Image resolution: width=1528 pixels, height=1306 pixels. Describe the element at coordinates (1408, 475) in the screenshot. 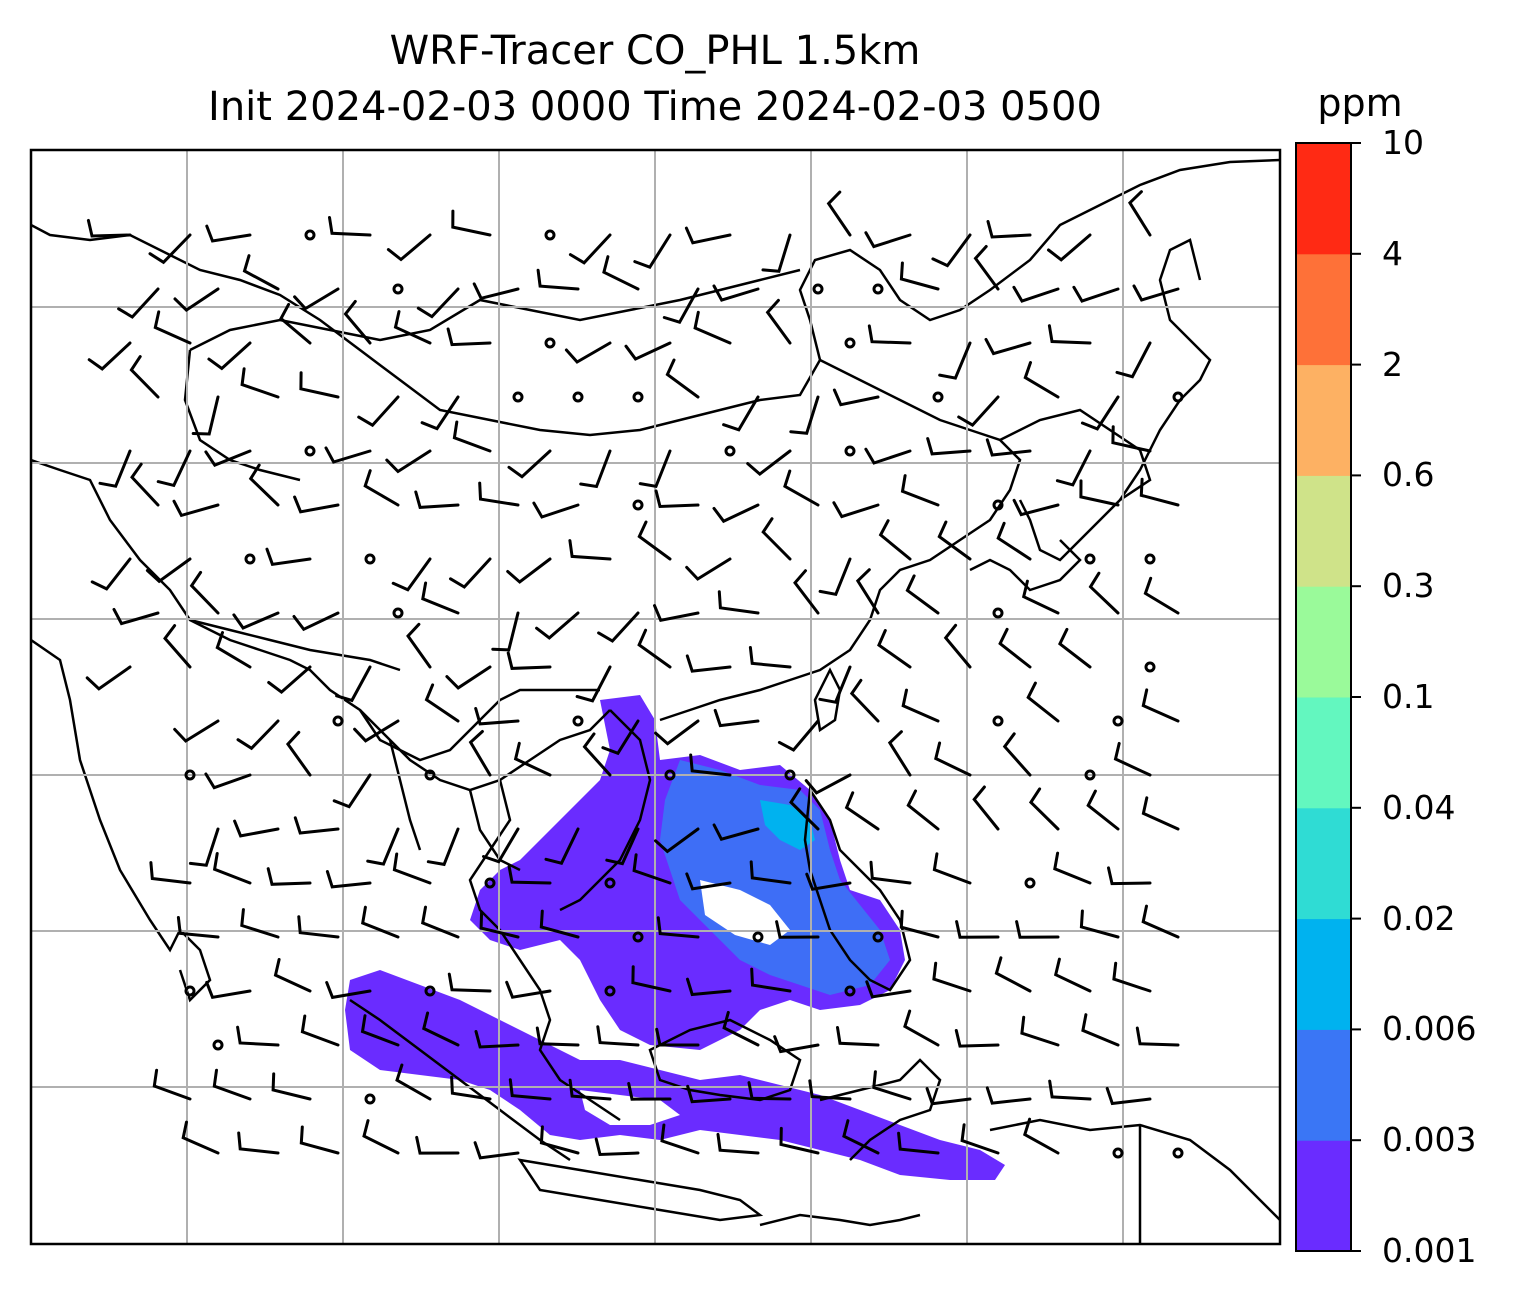

I see `colorbar-tick-label: 0.6` at that location.